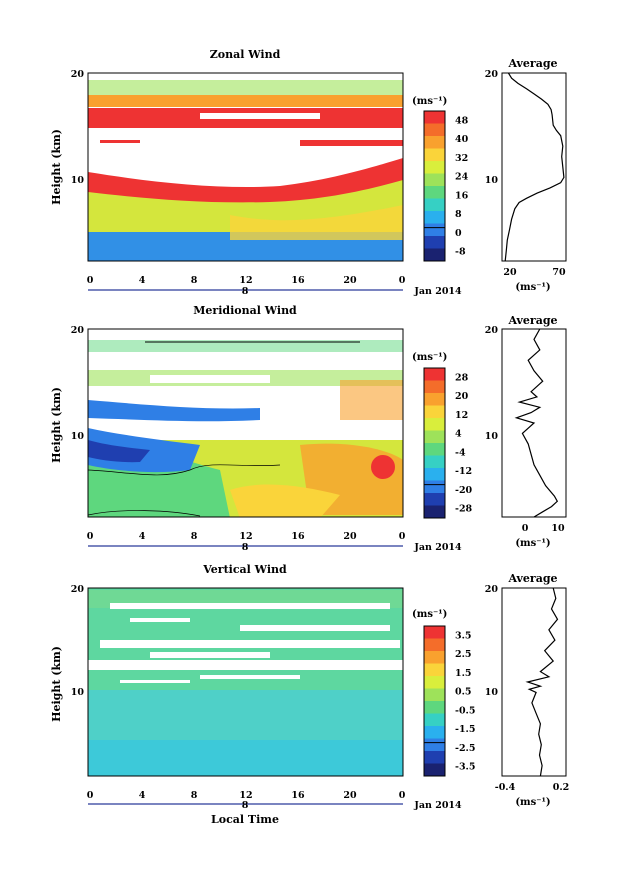  Describe the element at coordinates (462, 195) in the screenshot. I see `colorbar-level-label: 16` at that location.